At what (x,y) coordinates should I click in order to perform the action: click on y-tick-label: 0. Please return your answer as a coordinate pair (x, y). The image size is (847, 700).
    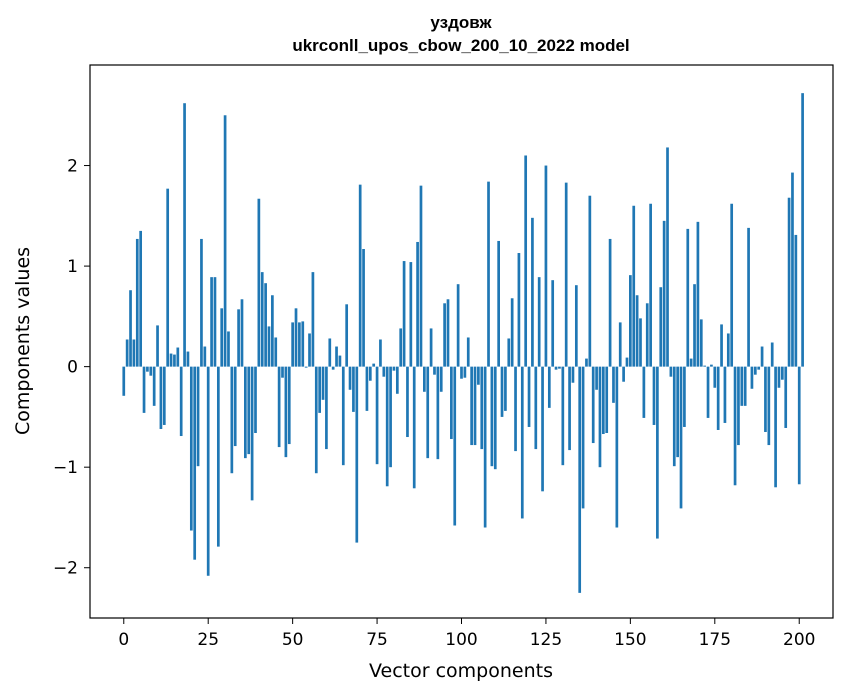
    Looking at the image, I should click on (72, 368).